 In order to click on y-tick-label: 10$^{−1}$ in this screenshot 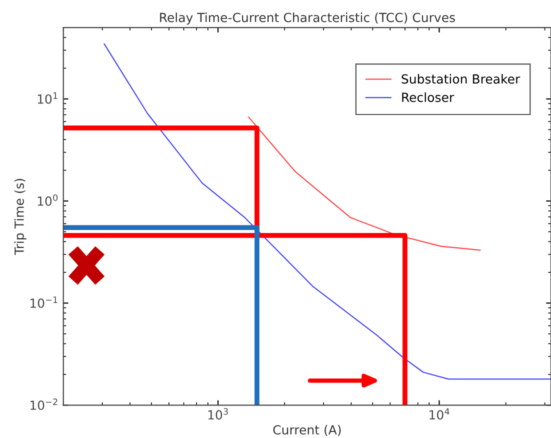, I will do `click(44, 302)`.